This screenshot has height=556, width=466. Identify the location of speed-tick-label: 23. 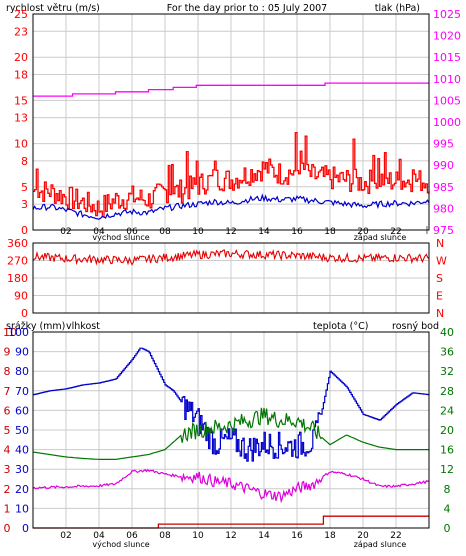
(21, 31).